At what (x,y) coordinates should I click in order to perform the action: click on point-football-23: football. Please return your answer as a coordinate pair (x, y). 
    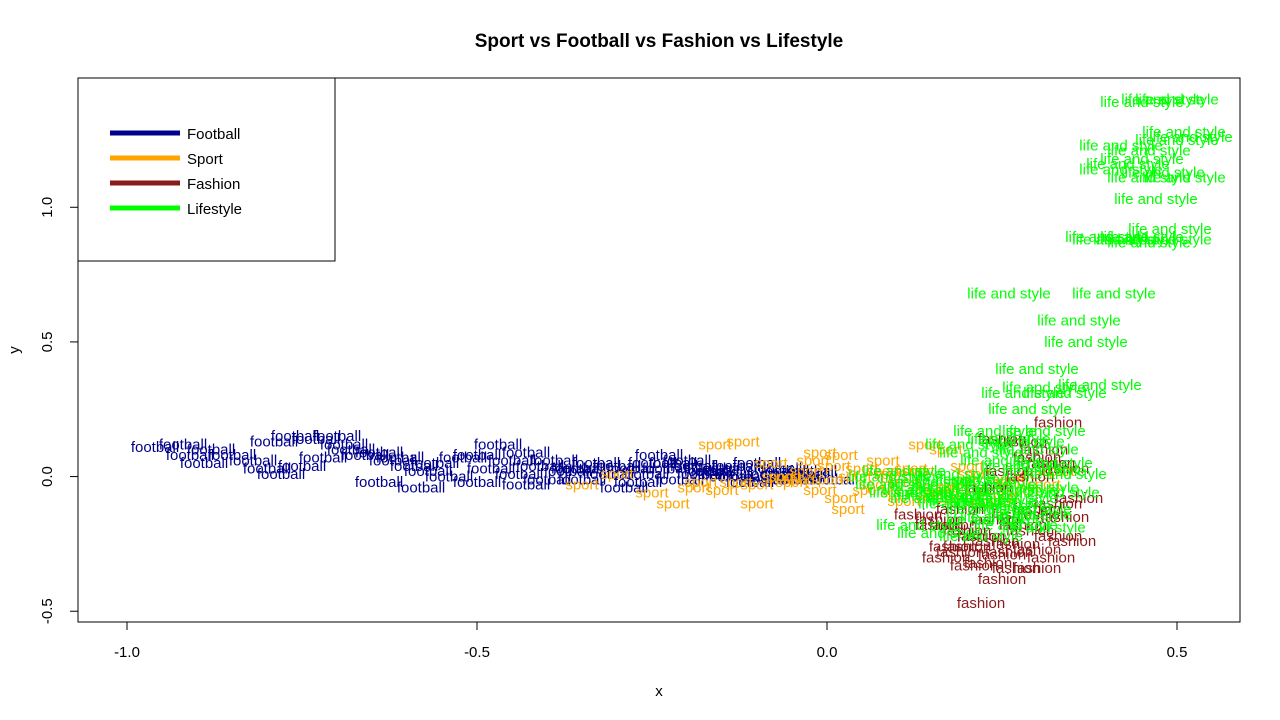
    Looking at the image, I should click on (785, 471).